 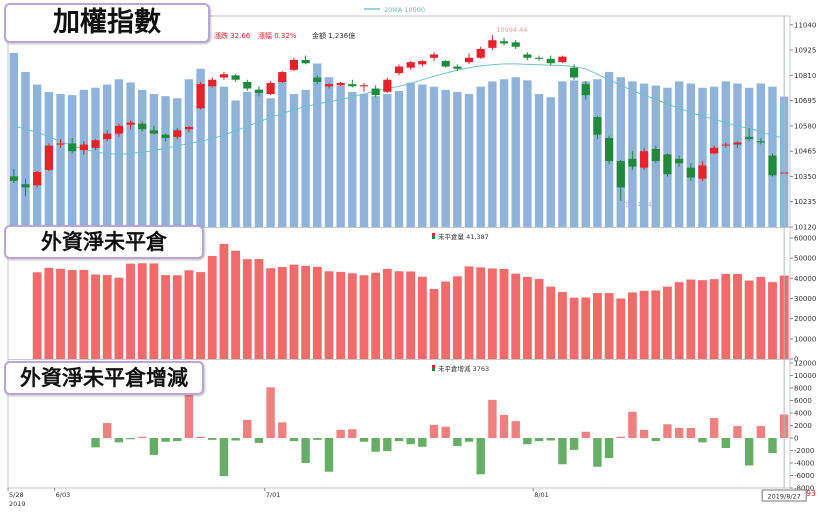 What do you see at coordinates (805, 202) in the screenshot?
I see `y-tick-label-price: 10235` at bounding box center [805, 202].